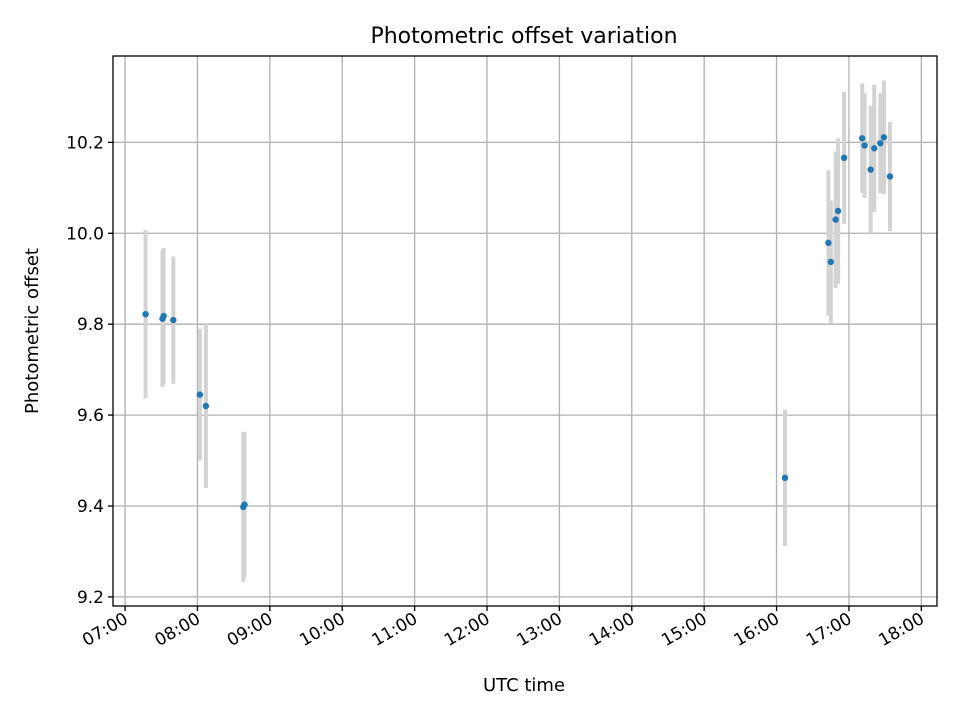 Image resolution: width=960 pixels, height=720 pixels. What do you see at coordinates (89, 370) in the screenshot?
I see `y-axis-ticks: 9.2 9.4 9.6 9.8 10.0 10.2` at bounding box center [89, 370].